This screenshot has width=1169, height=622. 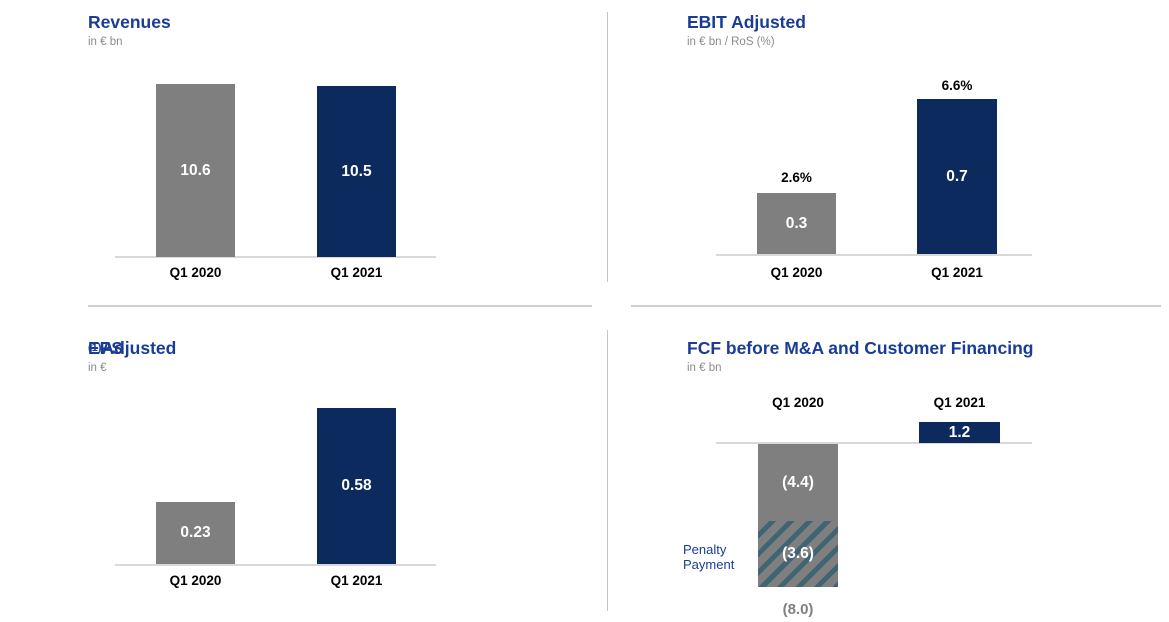 I want to click on xlabel-revenues-q1-2020: Q1 2020, so click(x=195, y=272).